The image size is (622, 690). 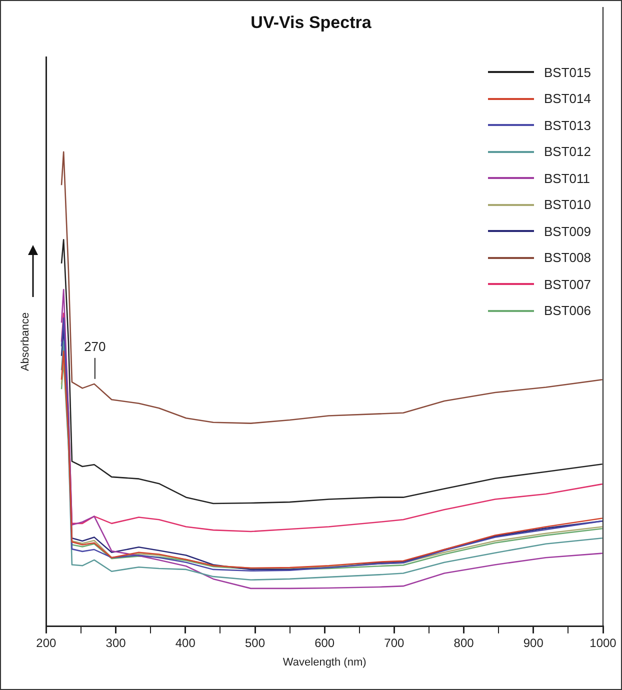 What do you see at coordinates (311, 23) in the screenshot?
I see `chart-title: UV-Vis Spectra` at bounding box center [311, 23].